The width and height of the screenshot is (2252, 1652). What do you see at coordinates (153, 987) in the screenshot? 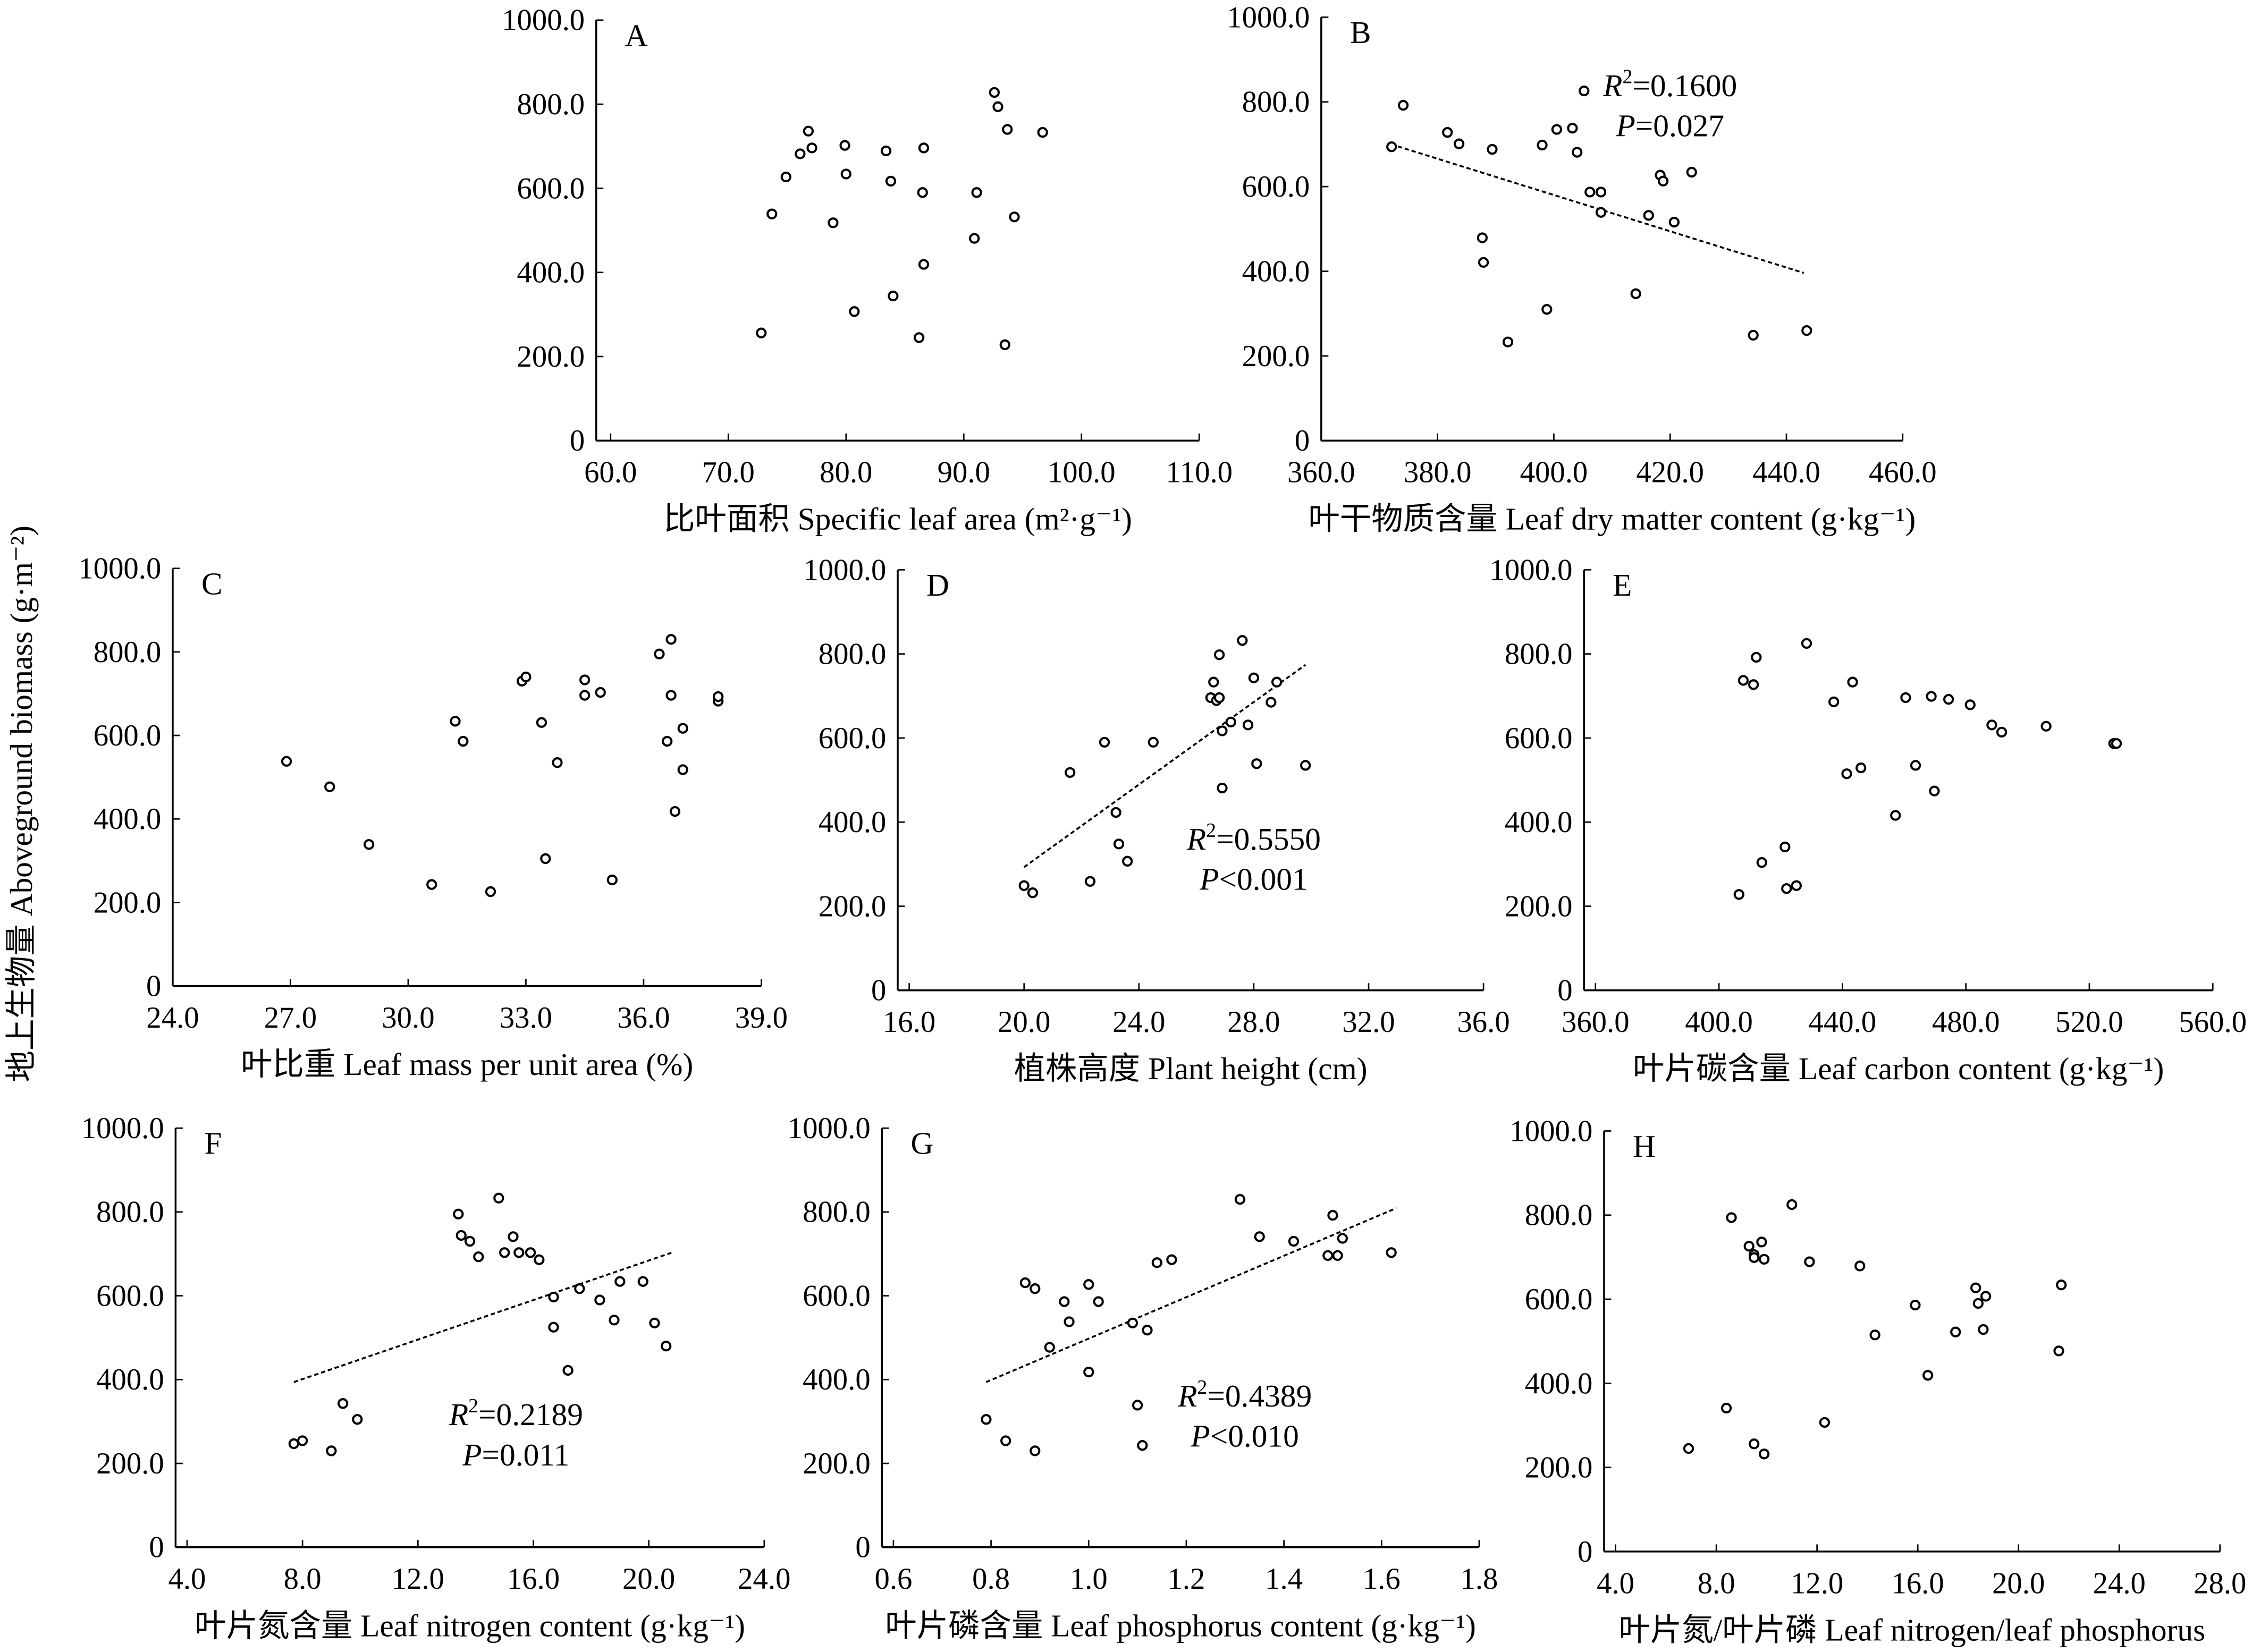
I see `y-tick-label: 0` at bounding box center [153, 987].